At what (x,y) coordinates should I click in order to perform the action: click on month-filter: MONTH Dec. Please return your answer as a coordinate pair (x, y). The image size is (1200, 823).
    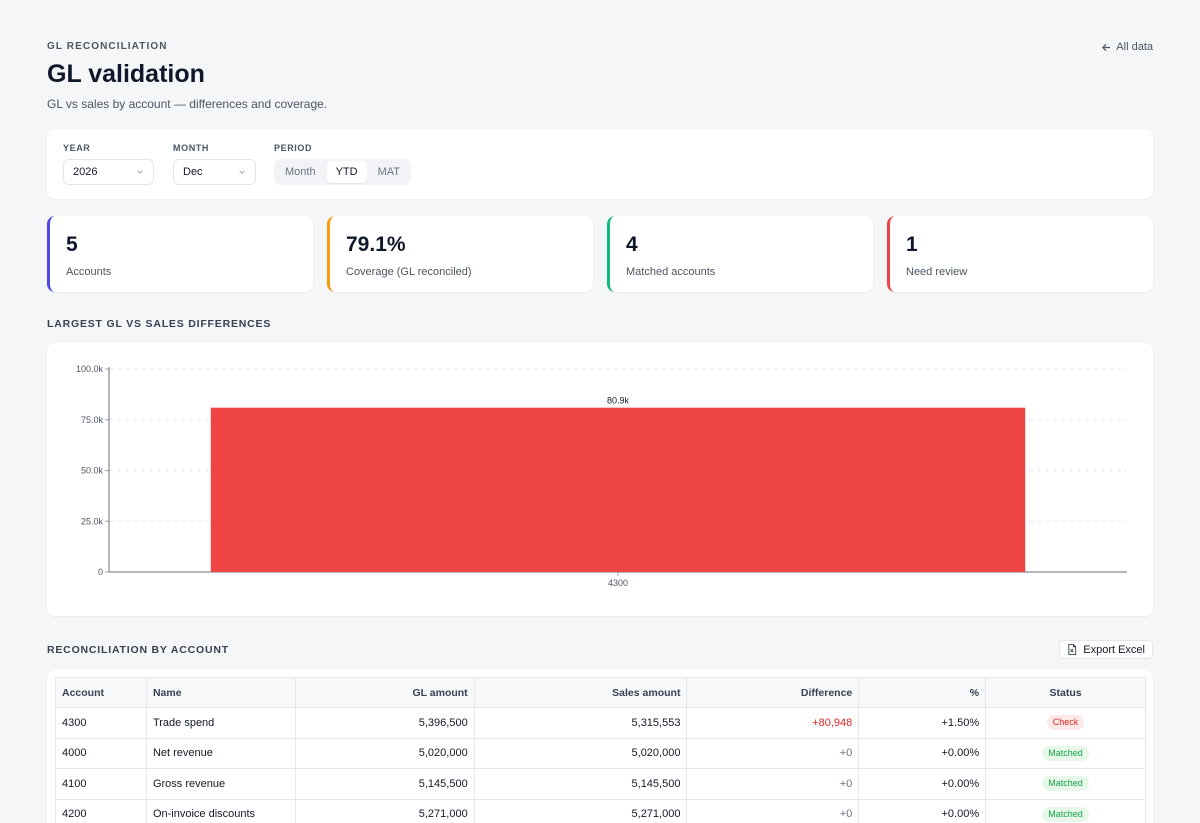
    Looking at the image, I should click on (214, 164).